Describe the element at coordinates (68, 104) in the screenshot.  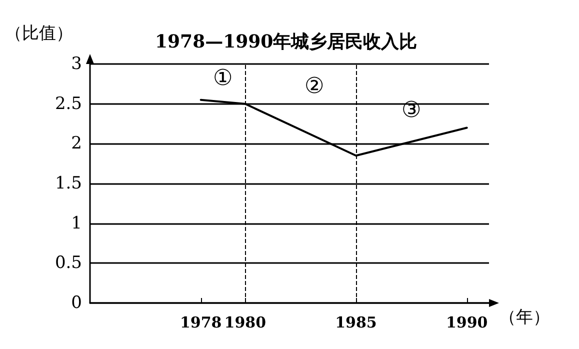
I see `y-tick-label: 2.5` at that location.